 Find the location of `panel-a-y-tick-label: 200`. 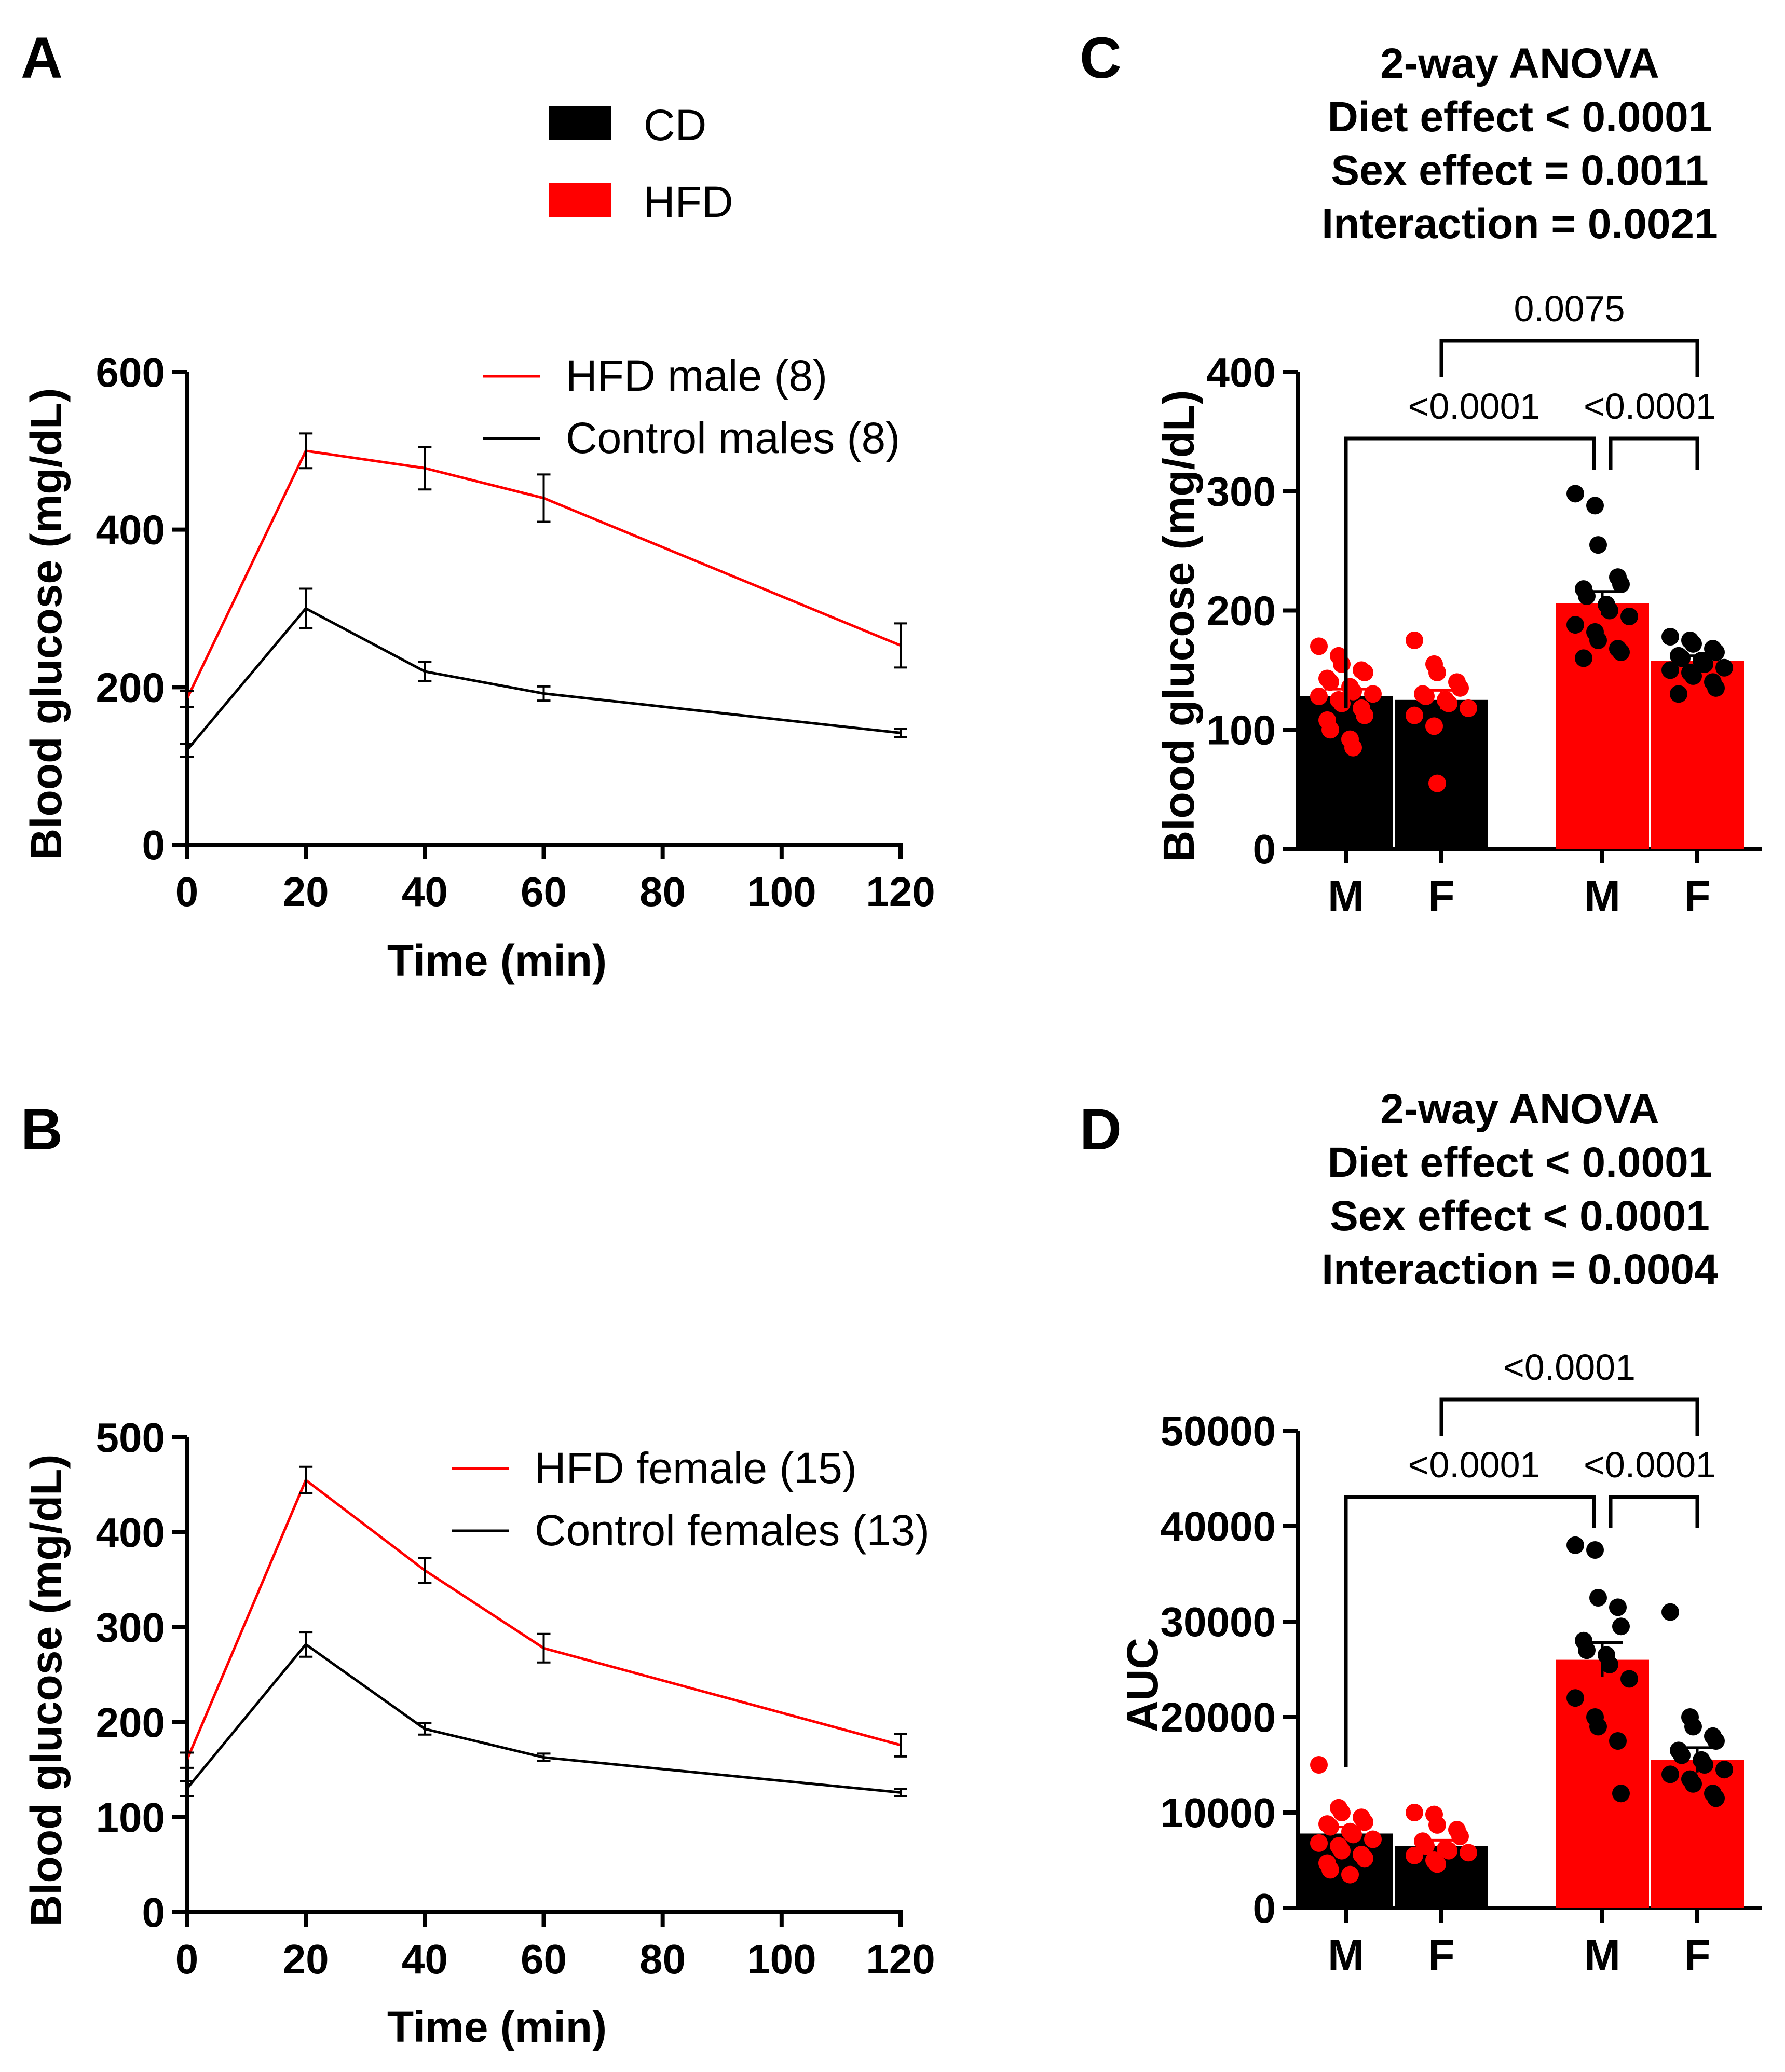

panel-a-y-tick-label: 200 is located at coordinates (130, 687).